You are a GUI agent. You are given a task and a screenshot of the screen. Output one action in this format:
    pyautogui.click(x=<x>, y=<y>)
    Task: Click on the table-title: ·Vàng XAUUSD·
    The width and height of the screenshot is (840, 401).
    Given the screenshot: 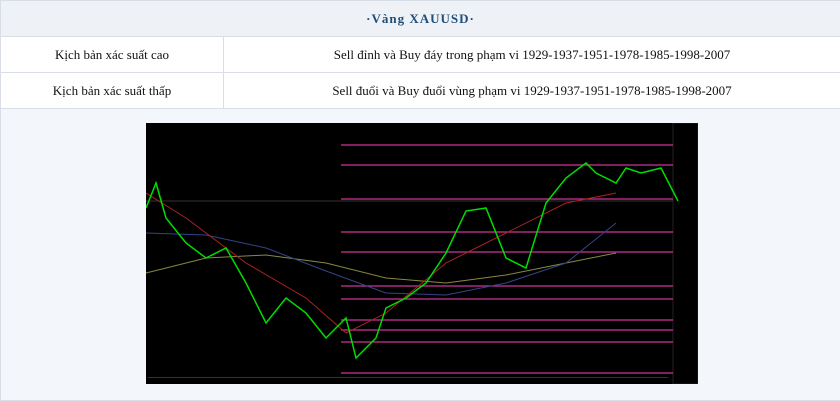 What is the action you would take?
    pyautogui.click(x=420, y=18)
    